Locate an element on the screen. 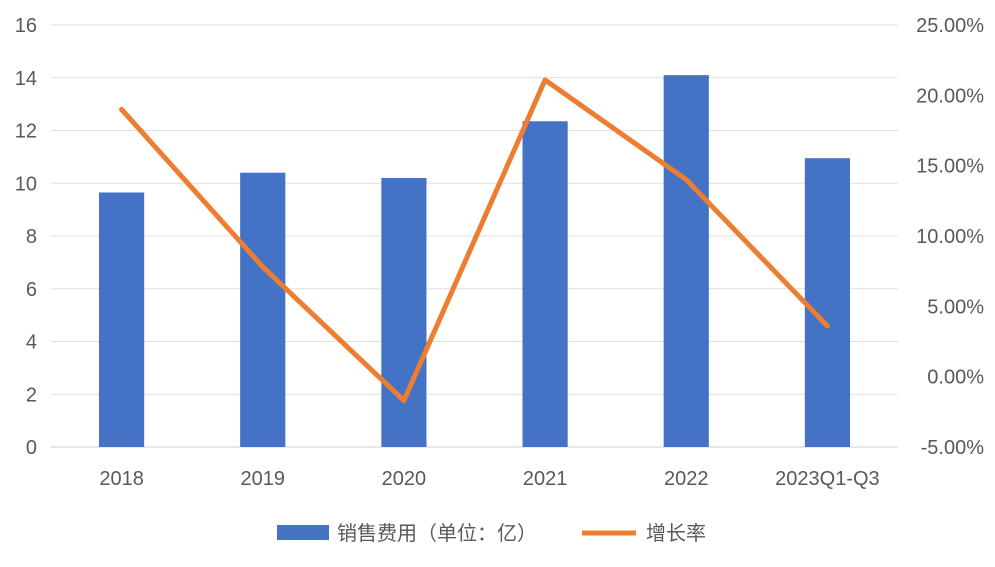 The image size is (995, 567). legend-swatch-bar is located at coordinates (303, 532).